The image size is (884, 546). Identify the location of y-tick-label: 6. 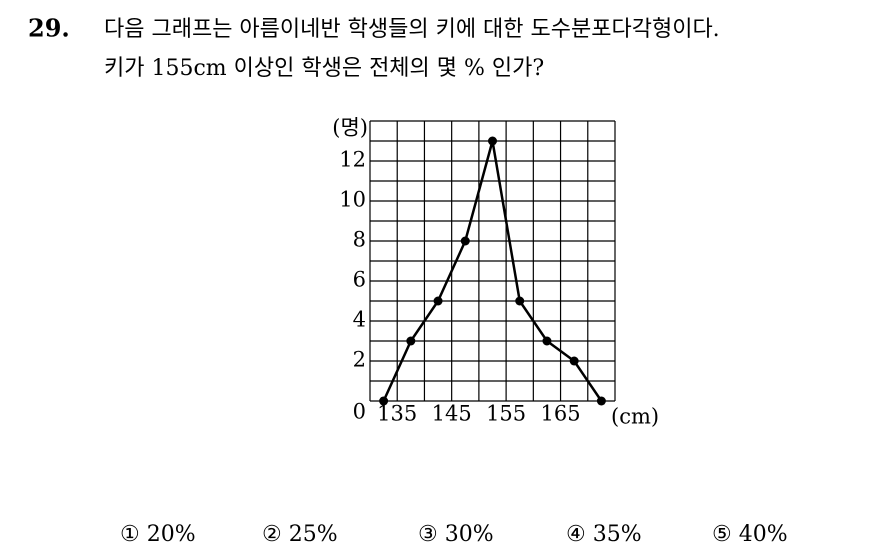
(359, 280).